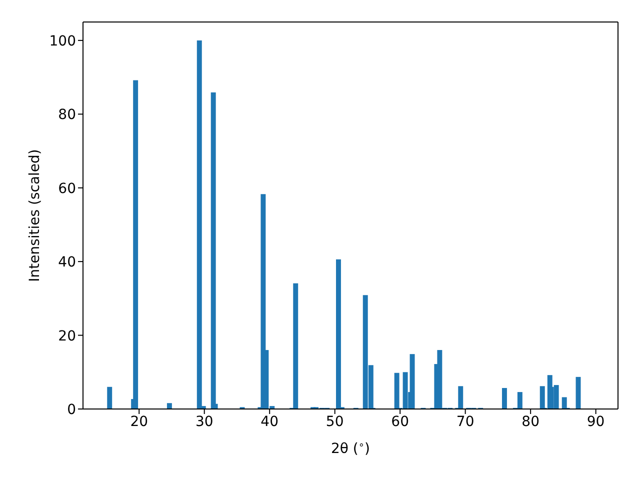 This screenshot has width=640, height=480. What do you see at coordinates (62, 41) in the screenshot?
I see `y-tick-label: 100` at bounding box center [62, 41].